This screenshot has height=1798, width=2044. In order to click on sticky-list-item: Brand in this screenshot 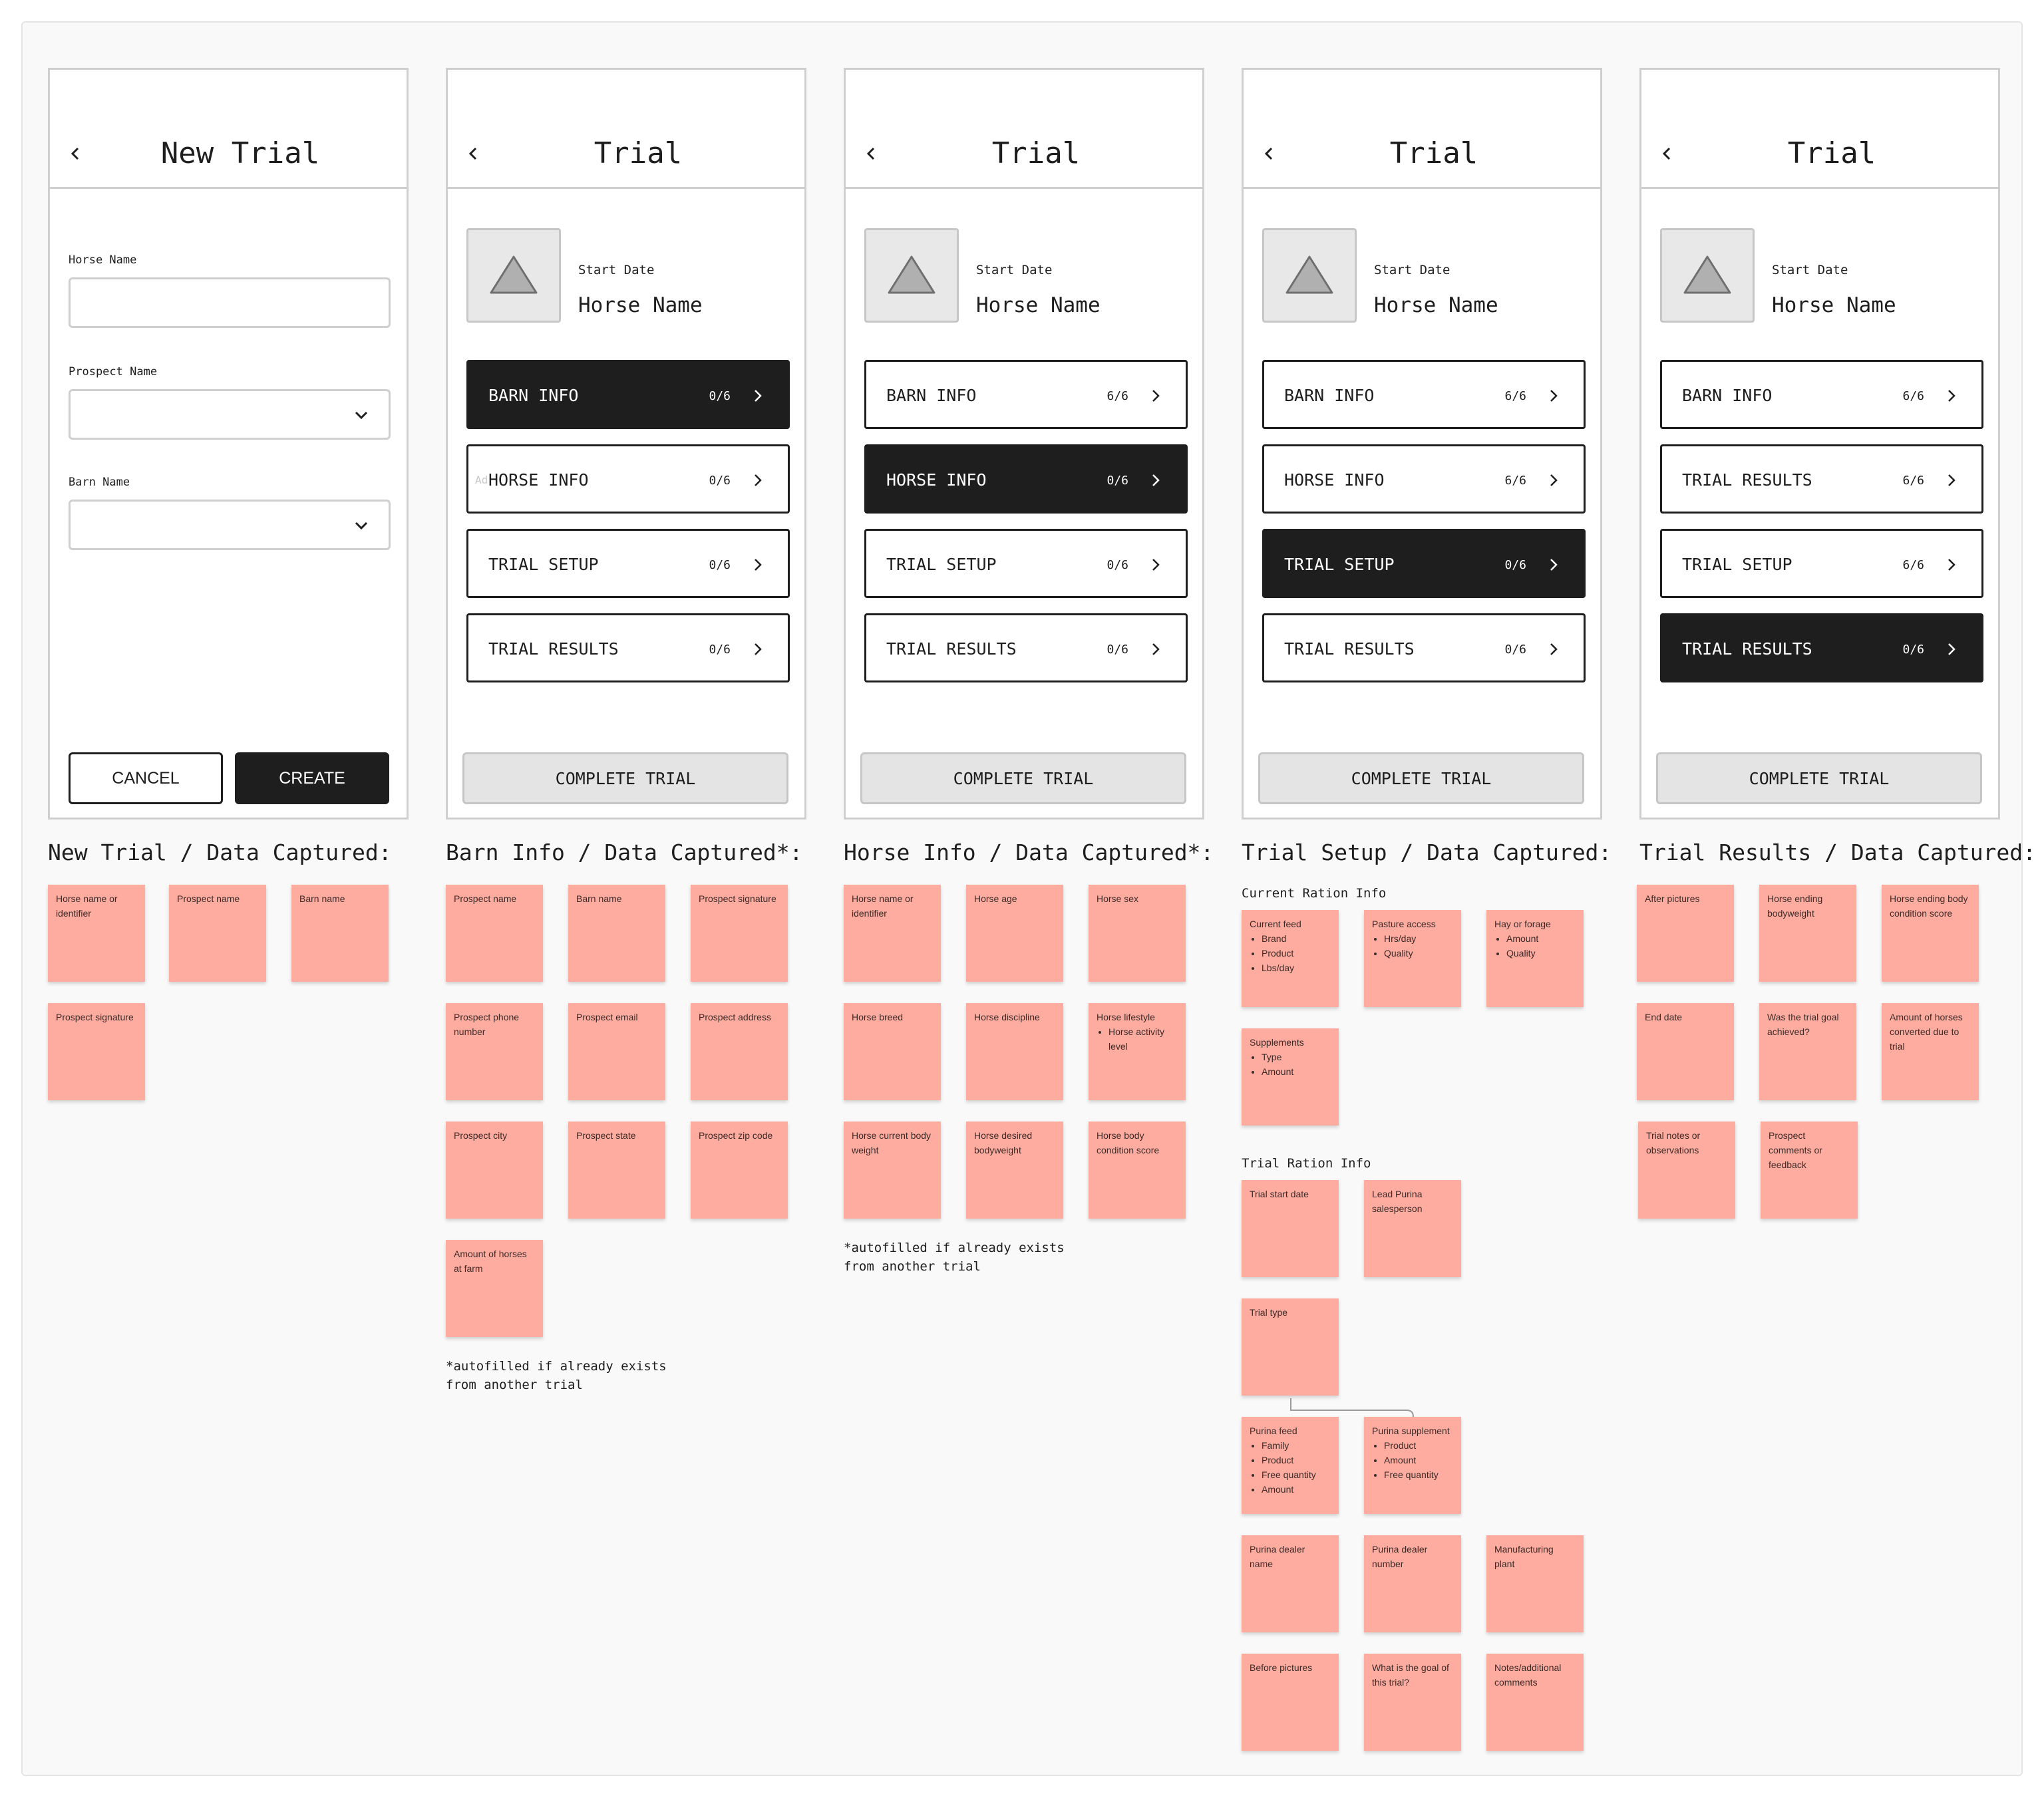, I will do `click(1296, 938)`.